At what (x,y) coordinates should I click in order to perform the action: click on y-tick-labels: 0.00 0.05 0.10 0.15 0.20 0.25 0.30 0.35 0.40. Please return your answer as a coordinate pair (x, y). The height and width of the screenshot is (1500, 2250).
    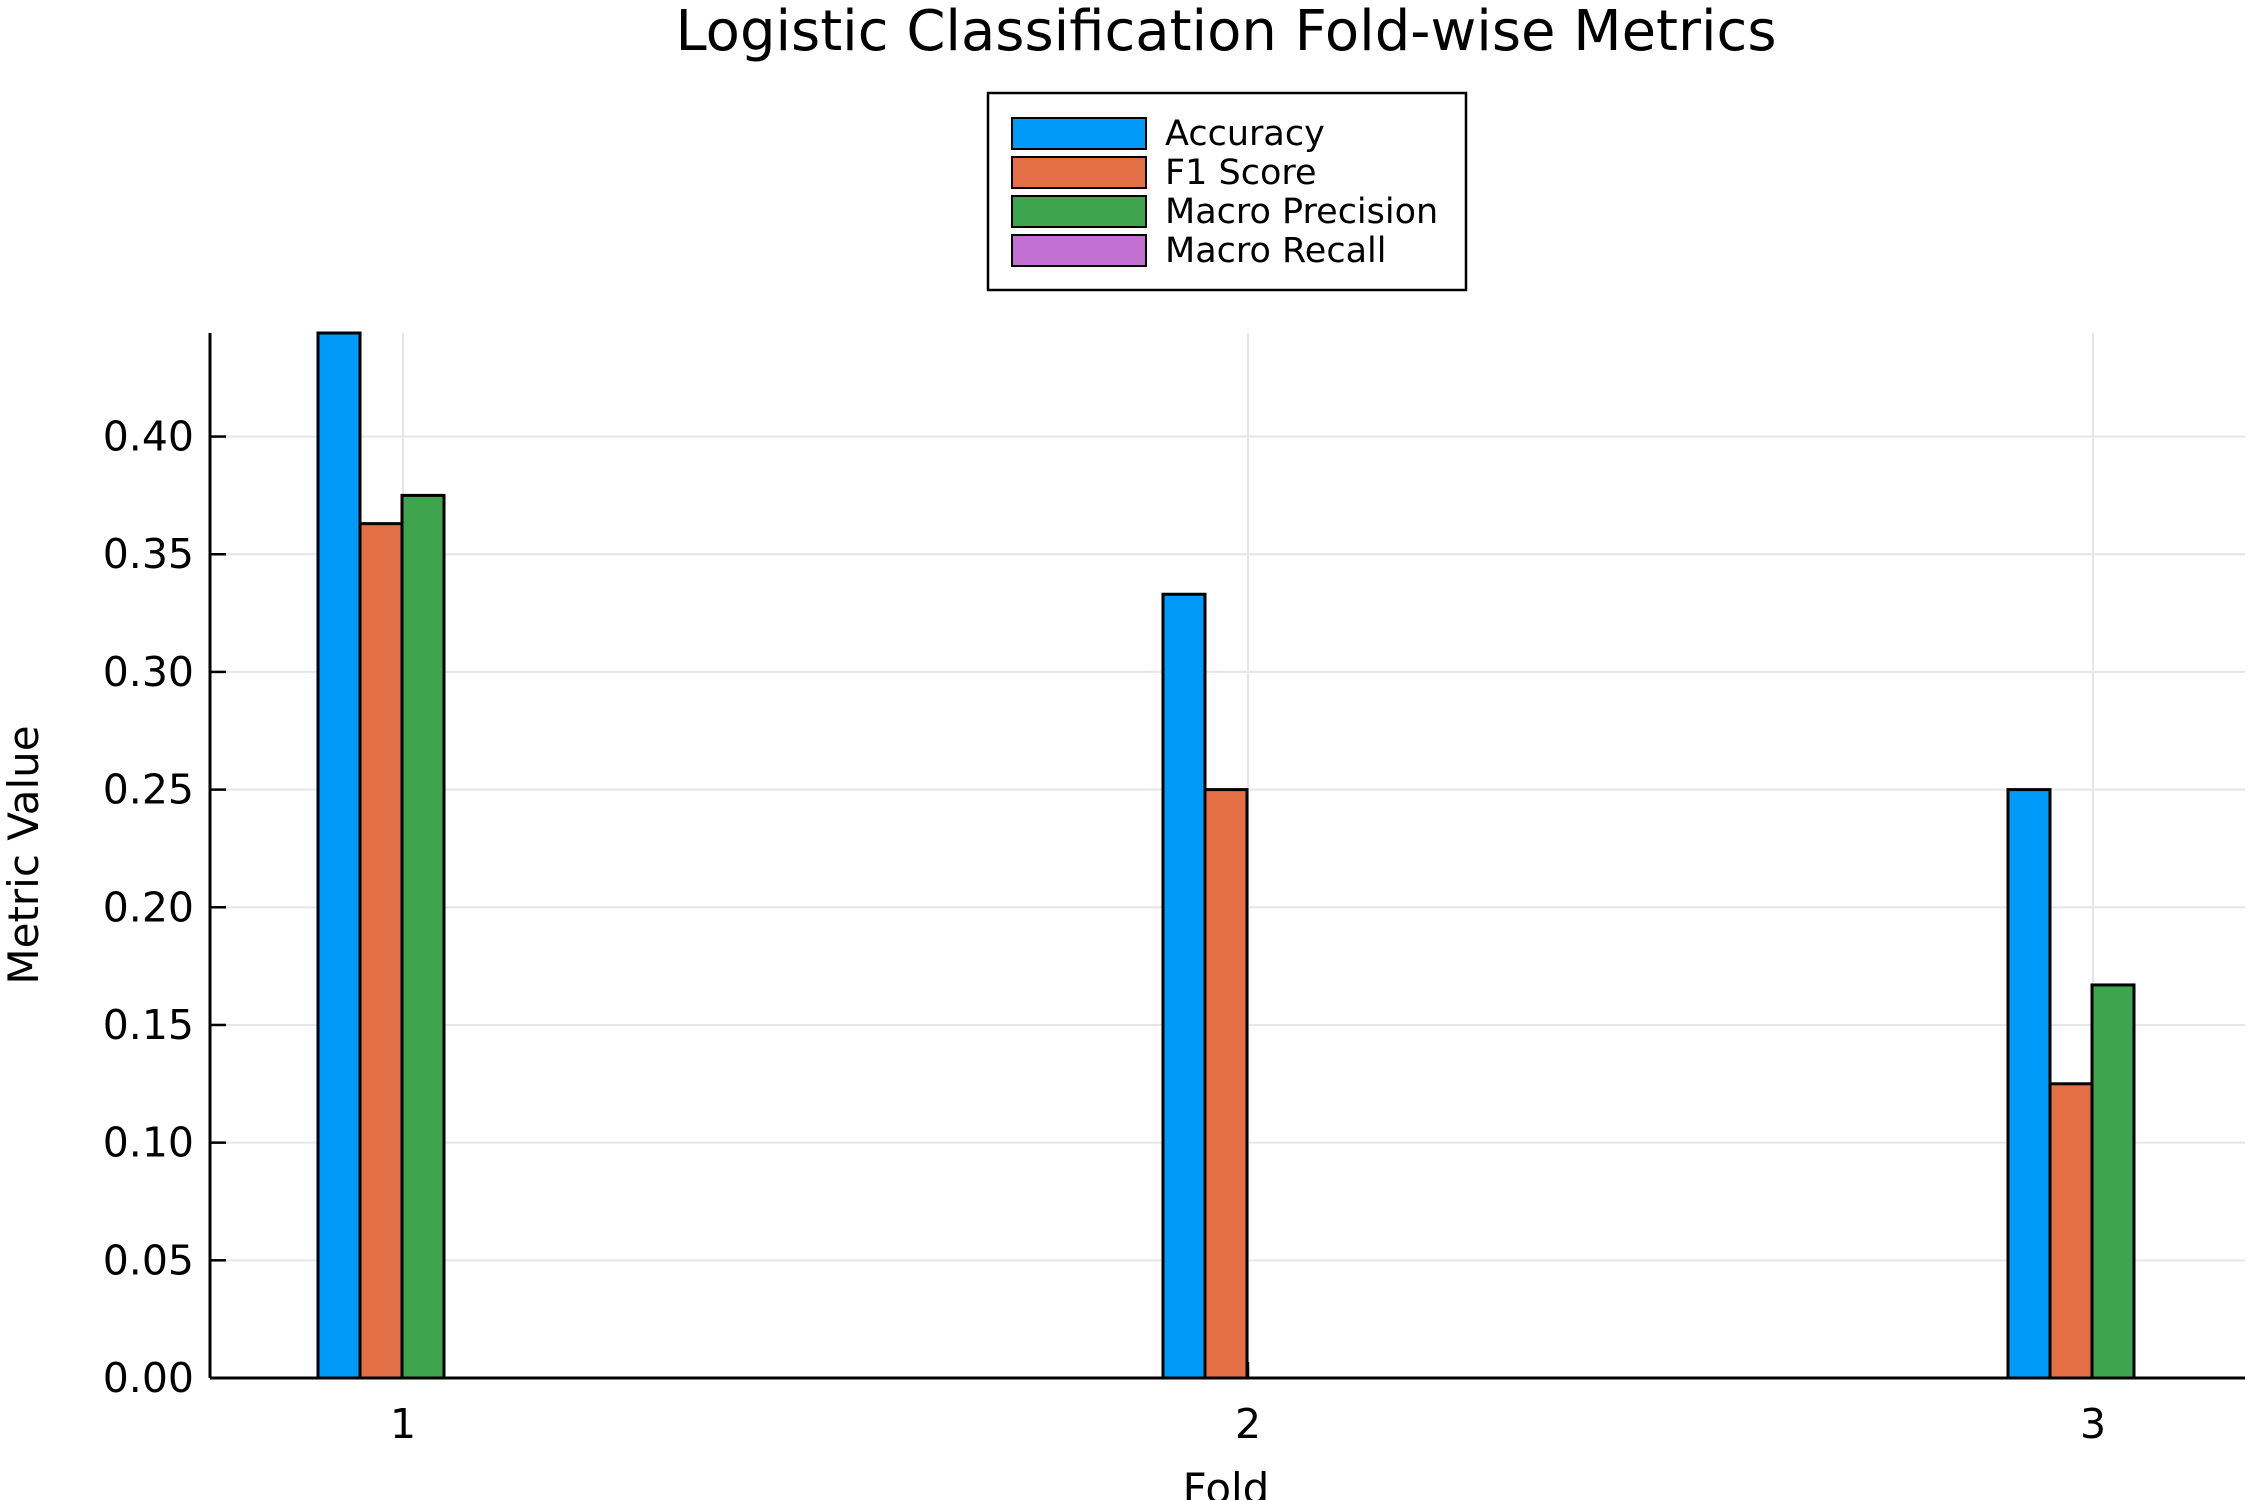
    Looking at the image, I should click on (148, 907).